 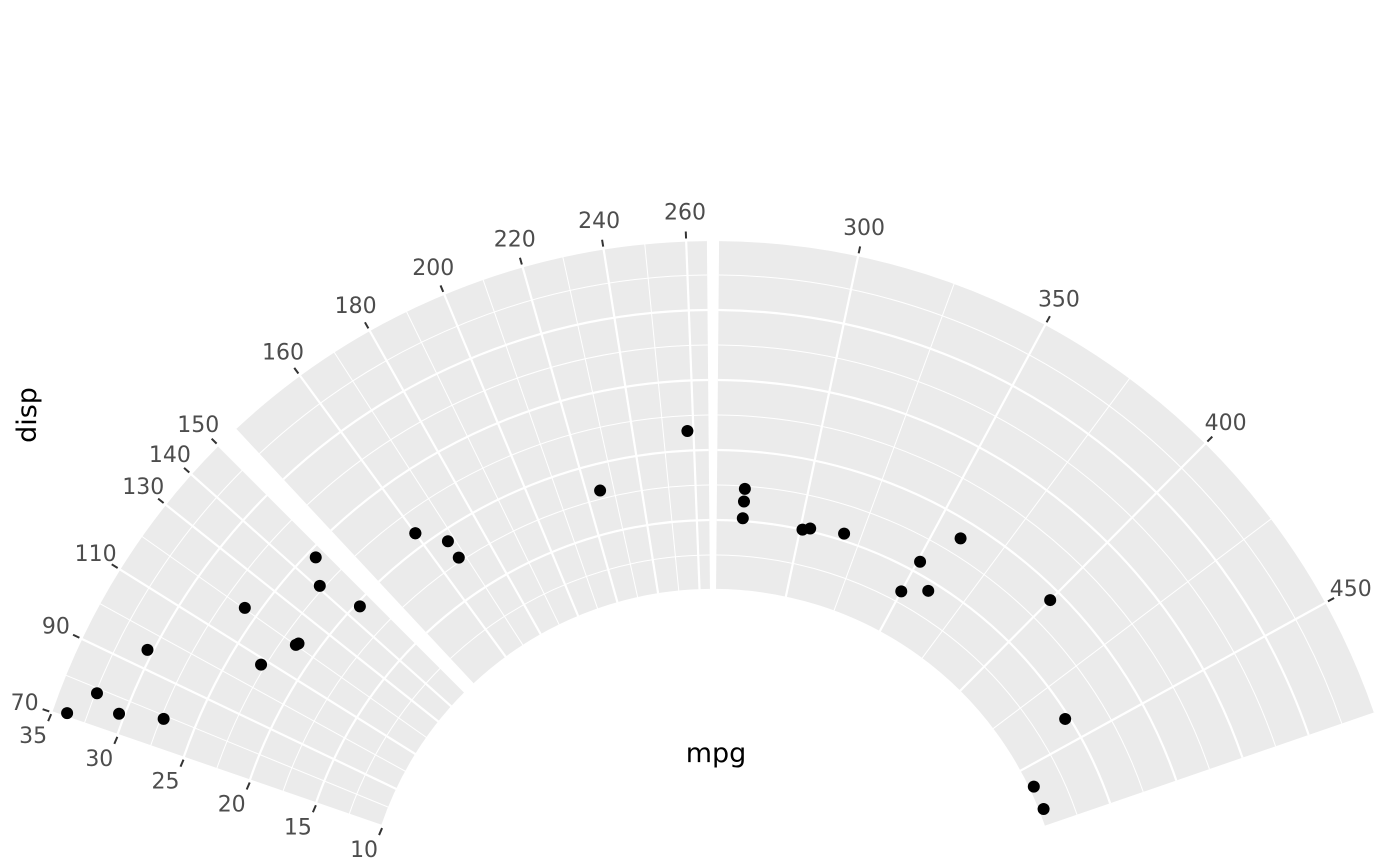 I want to click on theta-tick-label: 140, so click(x=170, y=455).